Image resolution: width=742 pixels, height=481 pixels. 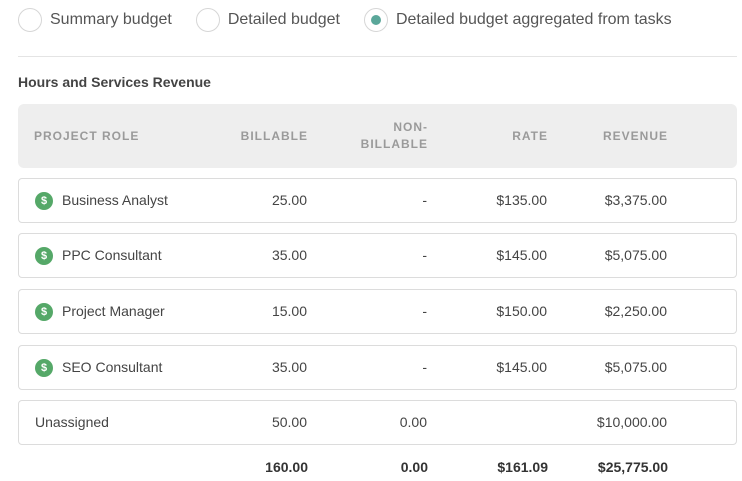 What do you see at coordinates (87, 136) in the screenshot?
I see `column-header-project-role: PROJECT ROLE` at bounding box center [87, 136].